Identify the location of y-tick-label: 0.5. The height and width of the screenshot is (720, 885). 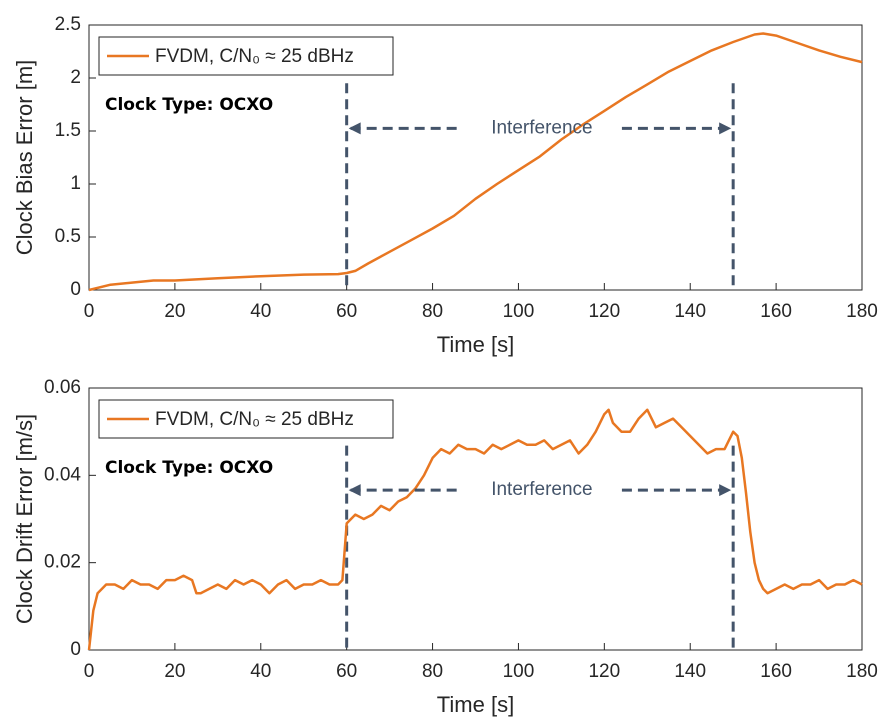
(68, 236).